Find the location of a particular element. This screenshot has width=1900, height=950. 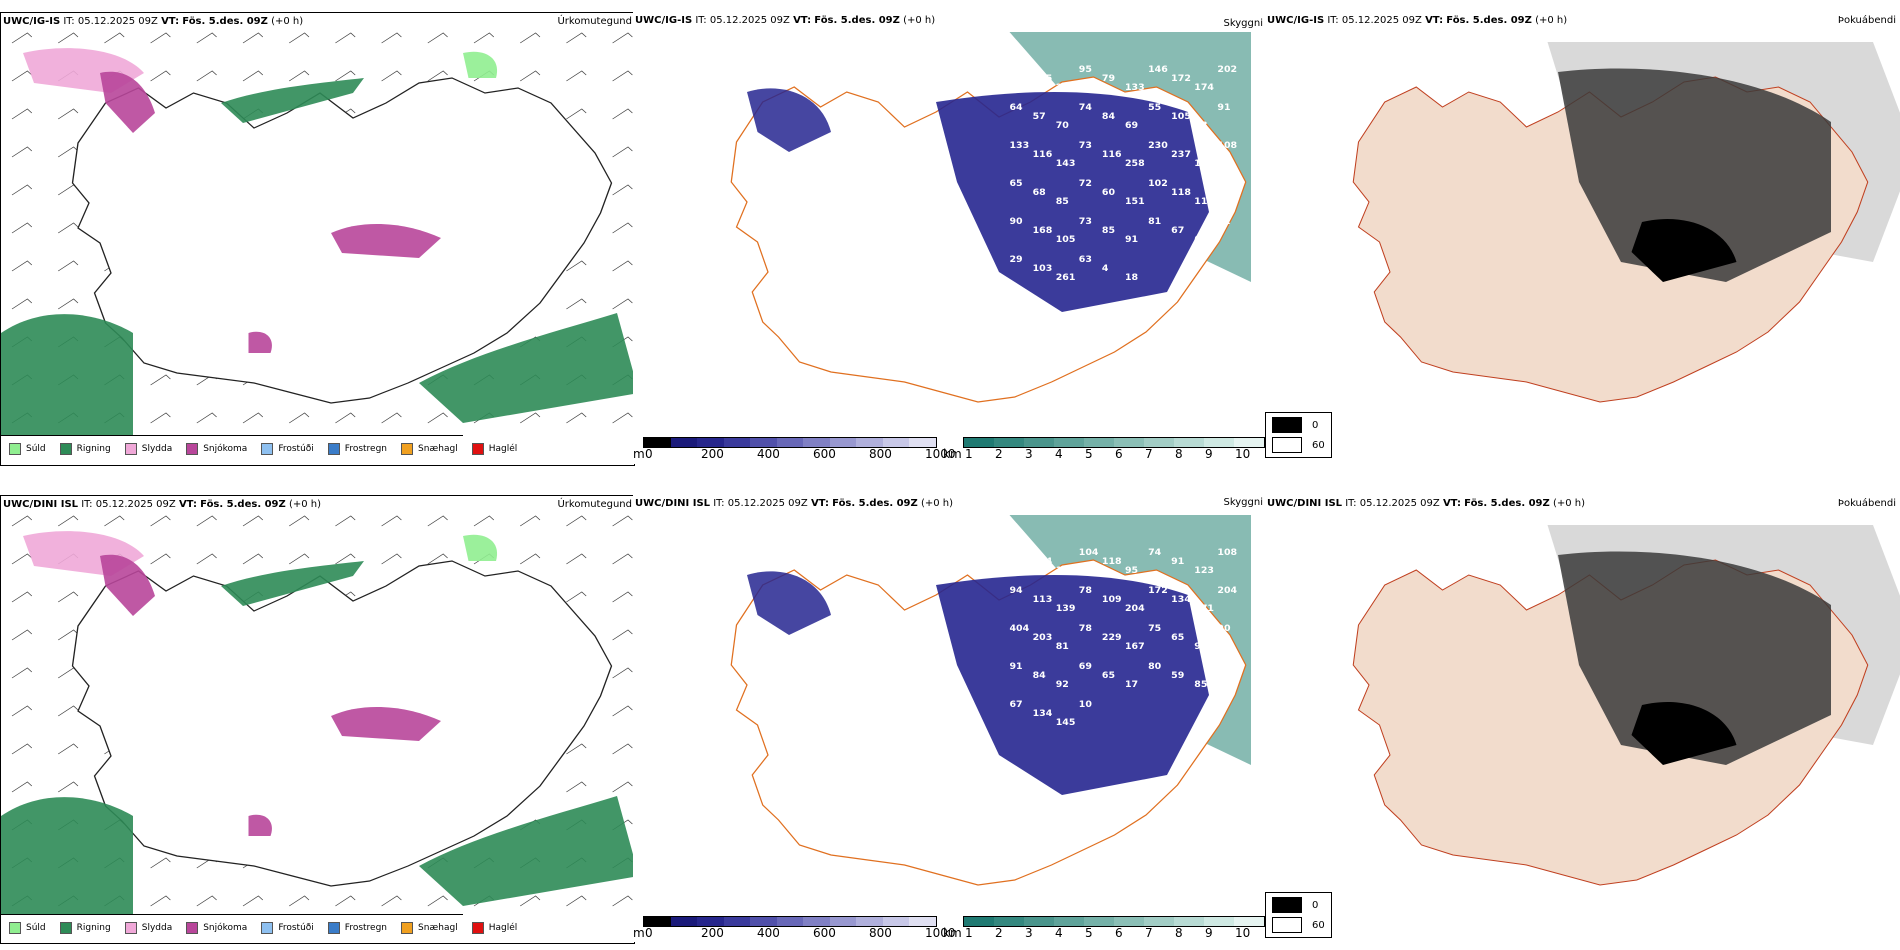

cloud-base-label: 230 is located at coordinates (1158, 145).